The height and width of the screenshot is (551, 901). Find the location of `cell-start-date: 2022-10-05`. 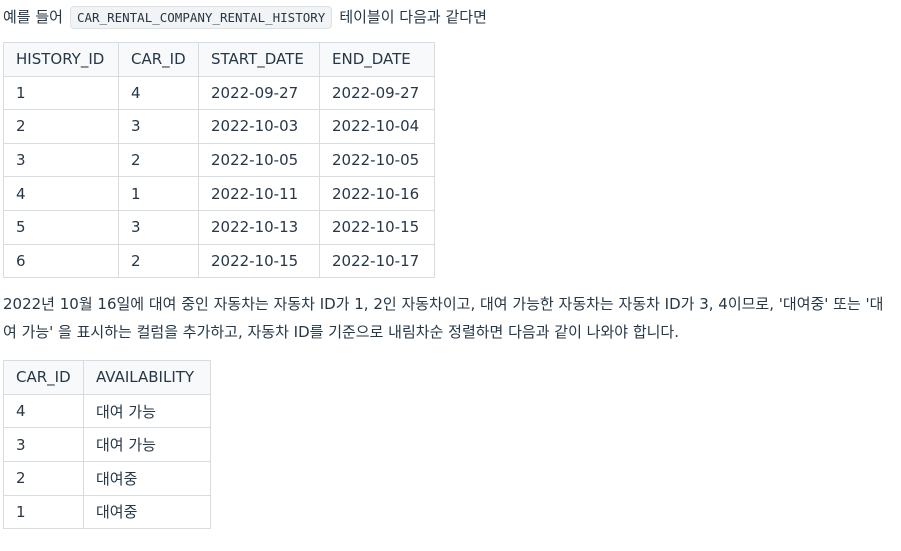

cell-start-date: 2022-10-05 is located at coordinates (259, 160).